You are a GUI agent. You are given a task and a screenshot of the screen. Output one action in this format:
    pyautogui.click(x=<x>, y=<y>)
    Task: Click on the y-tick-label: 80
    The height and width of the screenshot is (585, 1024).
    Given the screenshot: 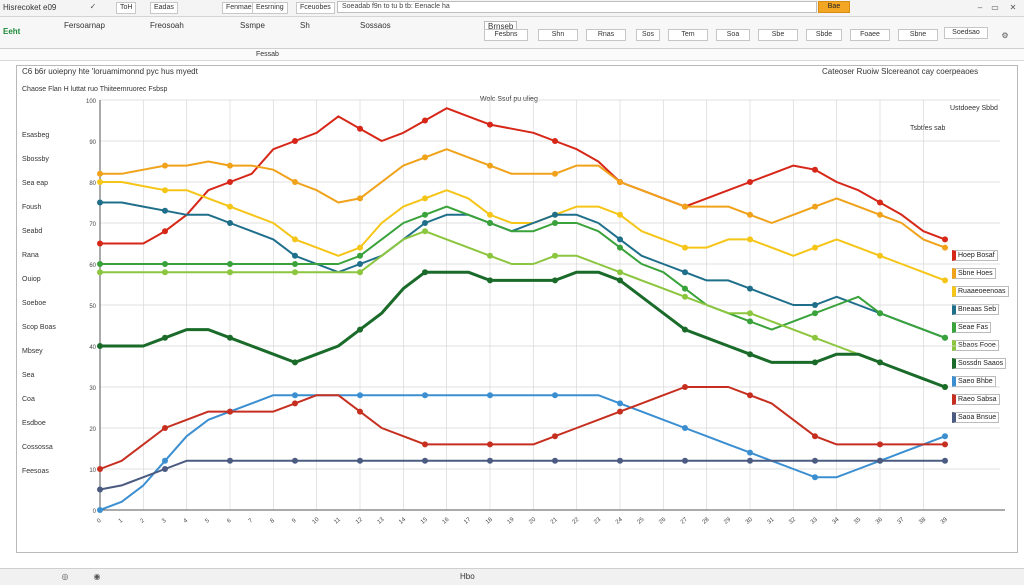 What is the action you would take?
    pyautogui.click(x=92, y=184)
    